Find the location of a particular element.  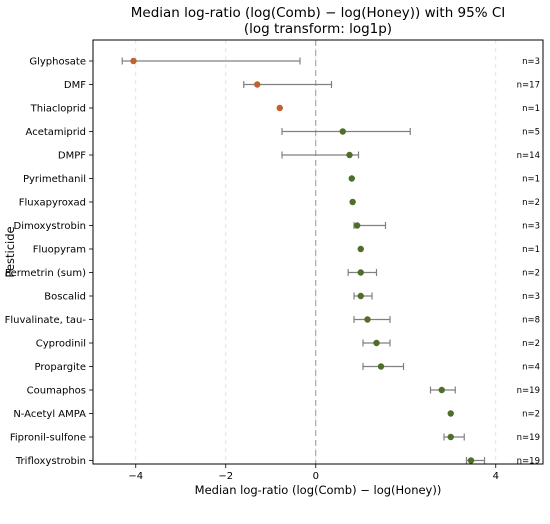

chart-subtitle: (log transform: log1p) is located at coordinates (318, 29).